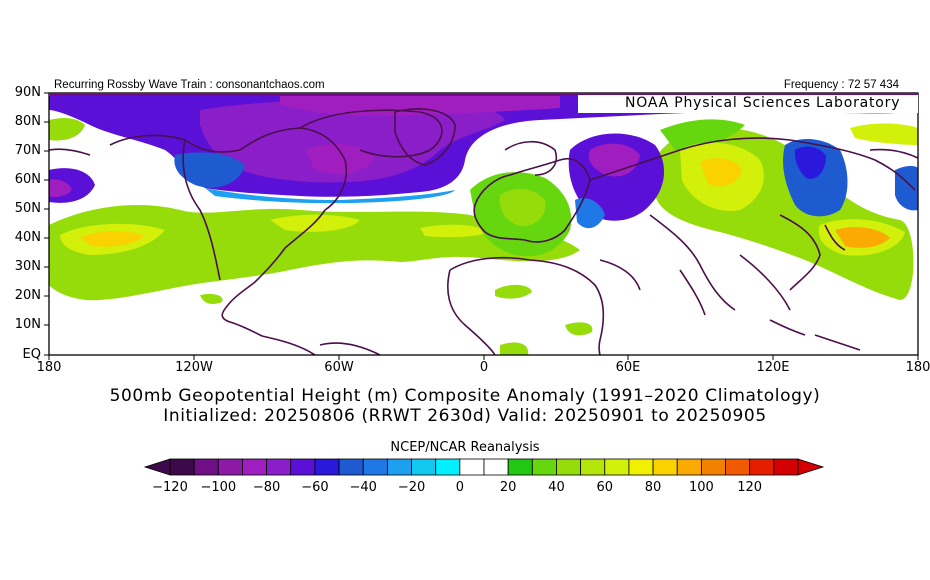 Image resolution: width=930 pixels, height=580 pixels. Describe the element at coordinates (27, 295) in the screenshot. I see `lat-label: 20N` at that location.